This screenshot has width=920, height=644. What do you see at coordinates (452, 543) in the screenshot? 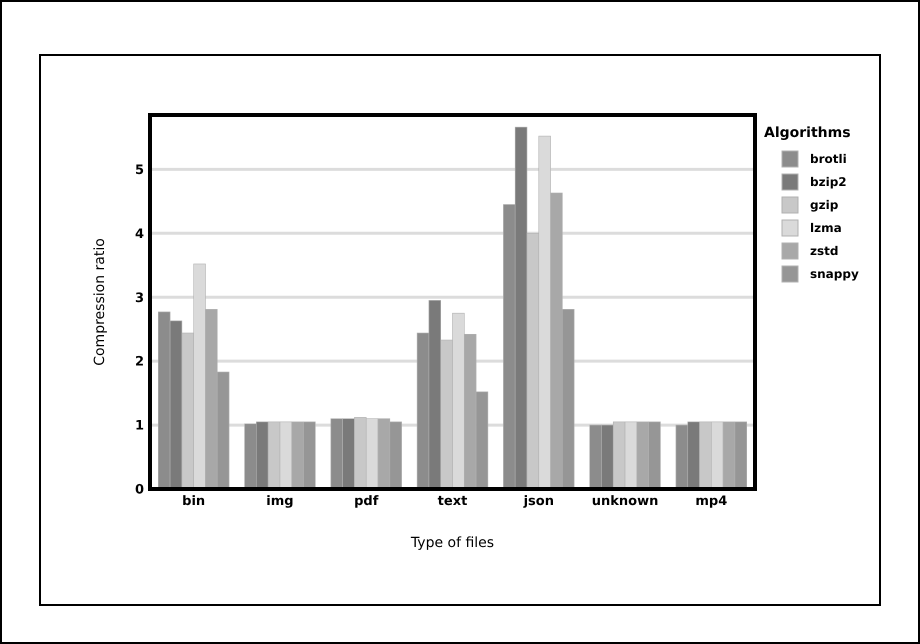
I see `x-axis-title: Type of files` at bounding box center [452, 543].